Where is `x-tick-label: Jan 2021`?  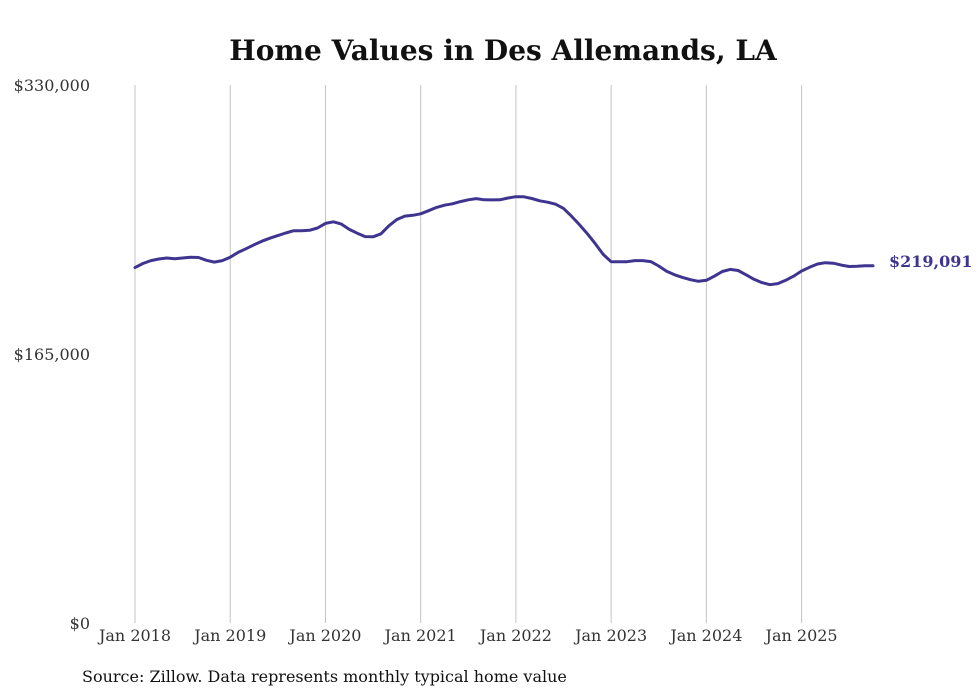
x-tick-label: Jan 2021 is located at coordinates (420, 635).